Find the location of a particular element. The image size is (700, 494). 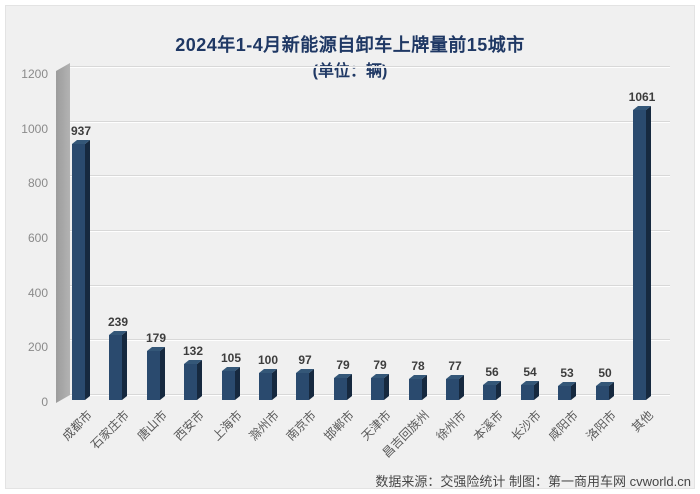

bar-value-label: 77 is located at coordinates (455, 366).